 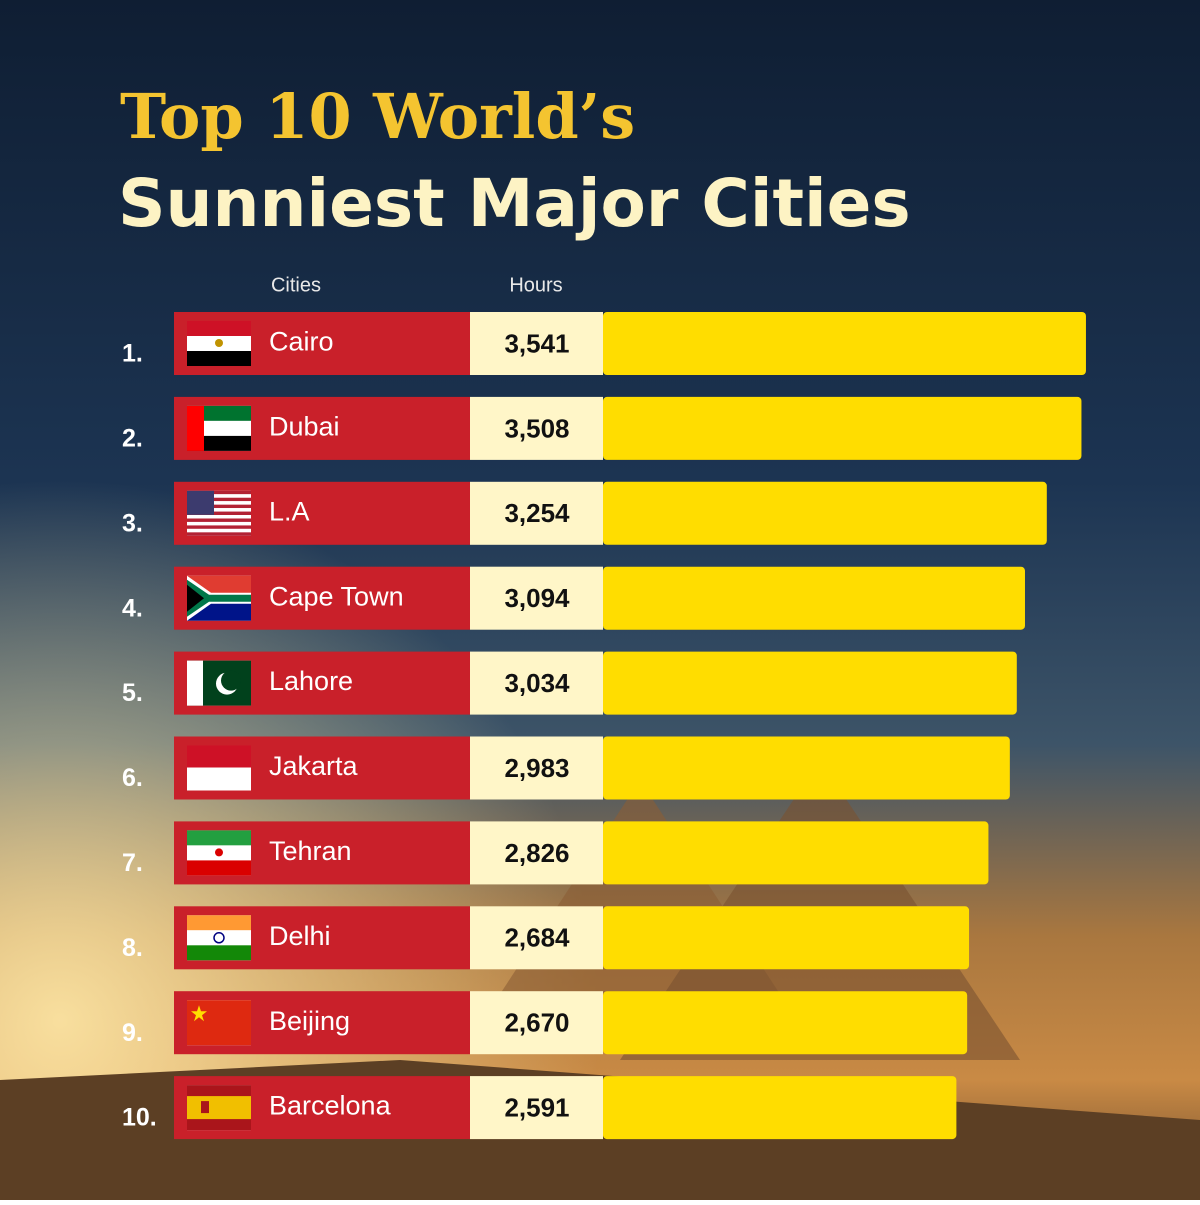 I want to click on flag-band, so click(x=219, y=598).